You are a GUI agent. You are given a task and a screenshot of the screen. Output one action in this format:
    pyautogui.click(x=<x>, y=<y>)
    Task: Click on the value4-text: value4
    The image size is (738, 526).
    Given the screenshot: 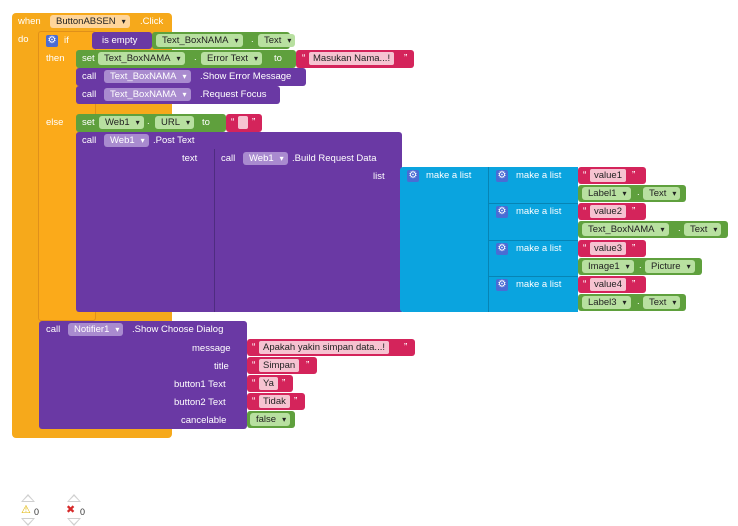 What is the action you would take?
    pyautogui.click(x=608, y=284)
    